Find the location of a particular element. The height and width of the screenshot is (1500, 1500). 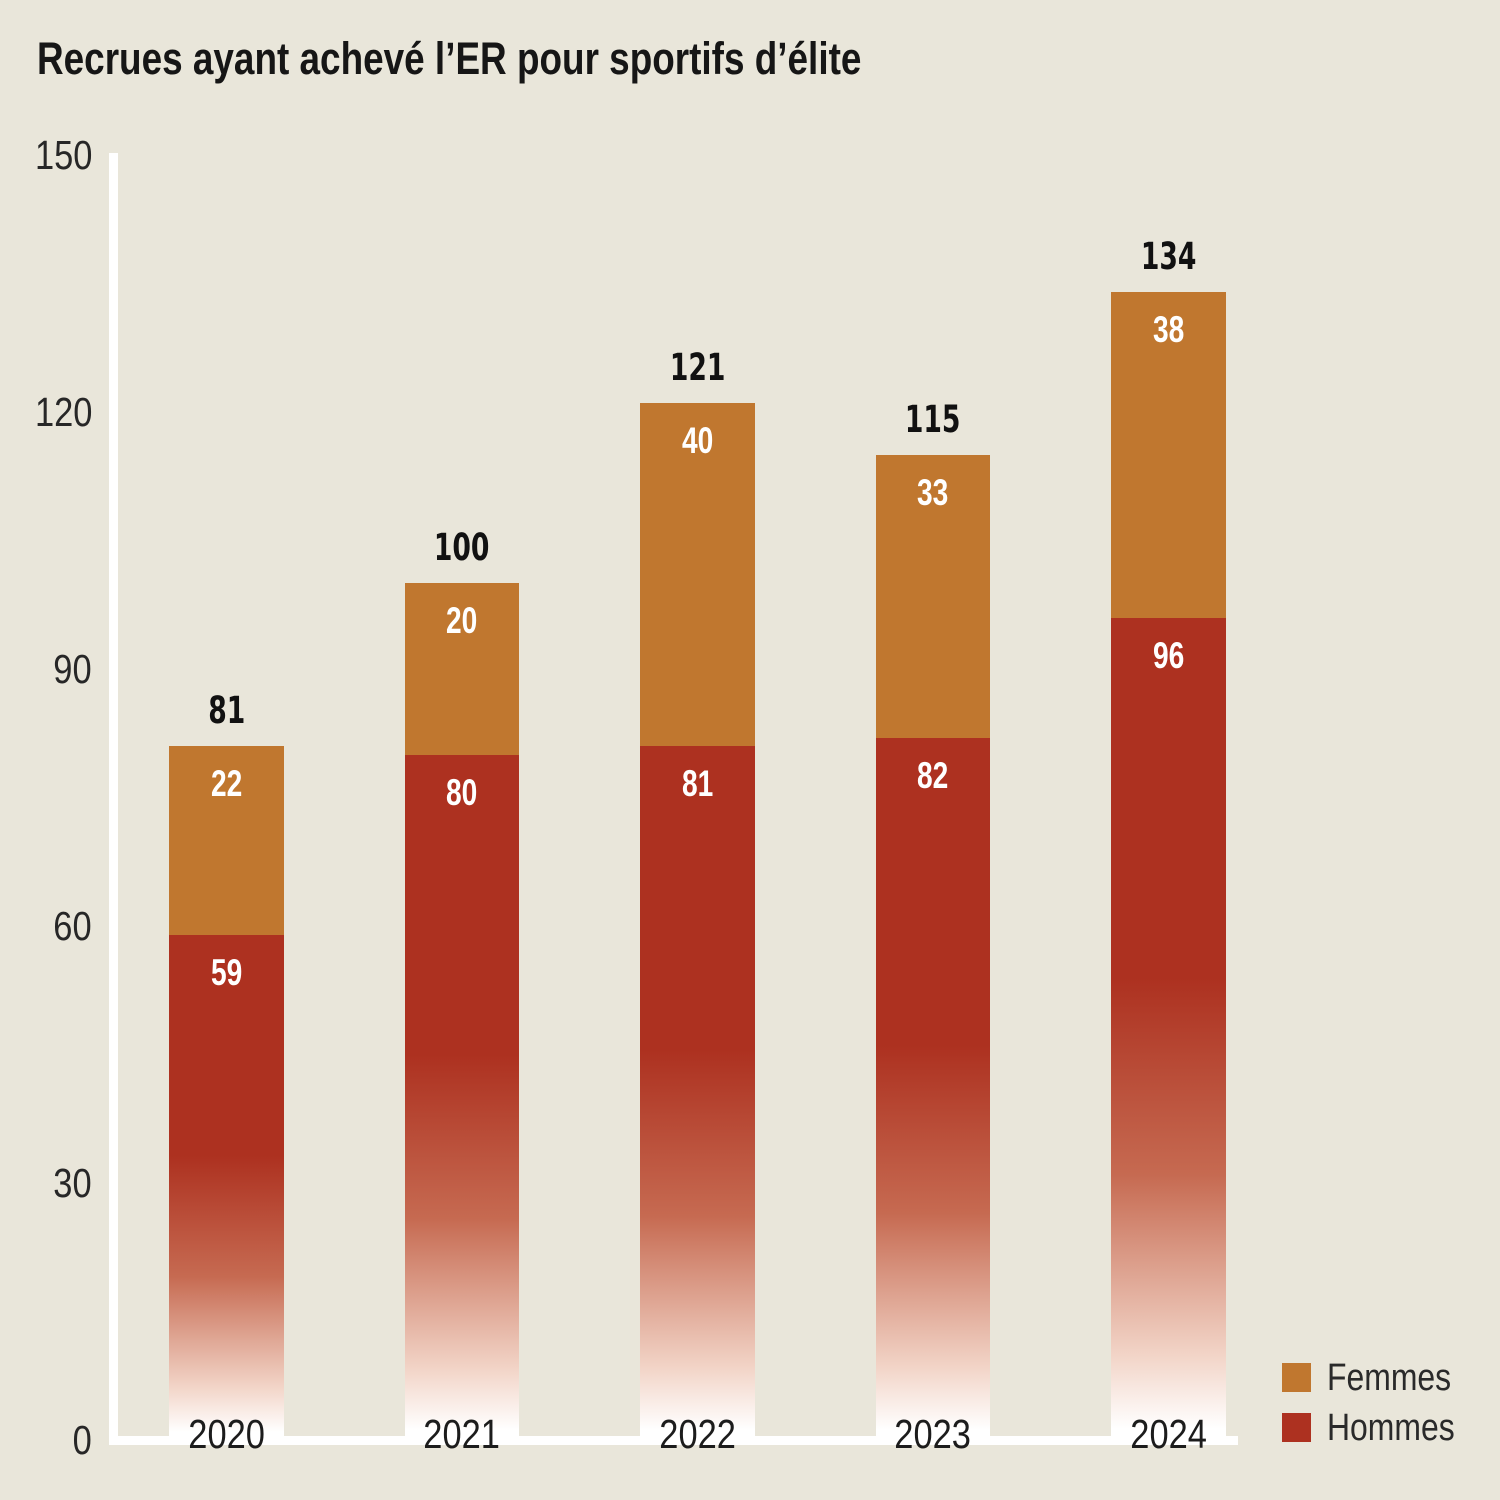

x-axis-line is located at coordinates (673, 1440).